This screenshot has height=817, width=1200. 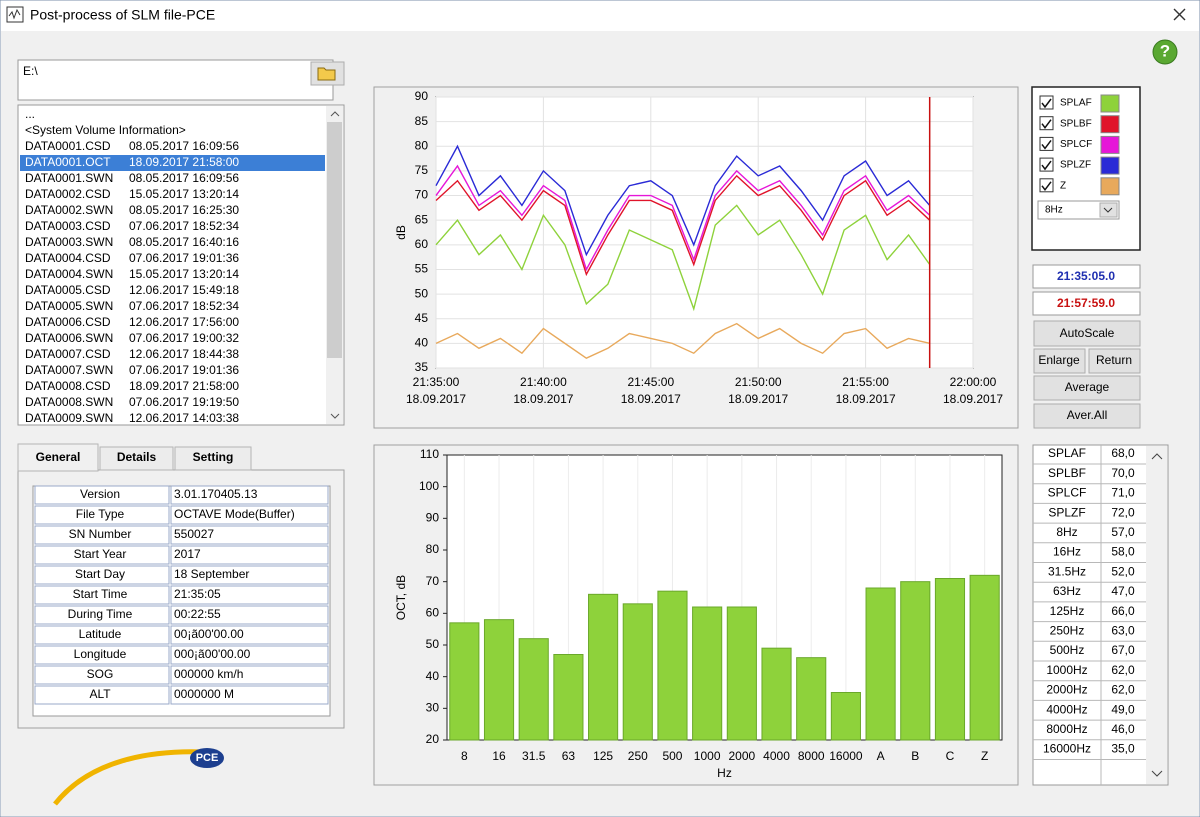 I want to click on file-name: DATA0007.CSD, so click(x=68, y=354).